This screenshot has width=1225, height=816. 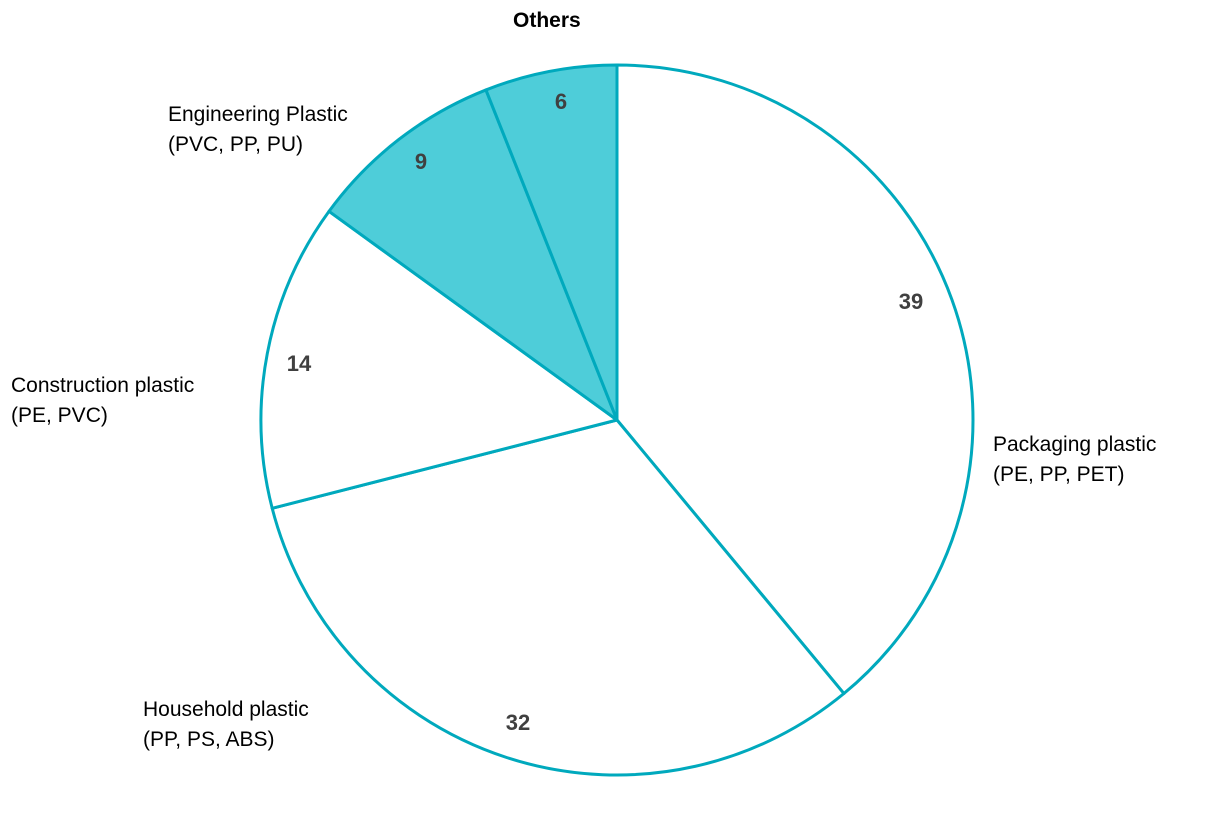 I want to click on label-others-title: Others, so click(x=547, y=20).